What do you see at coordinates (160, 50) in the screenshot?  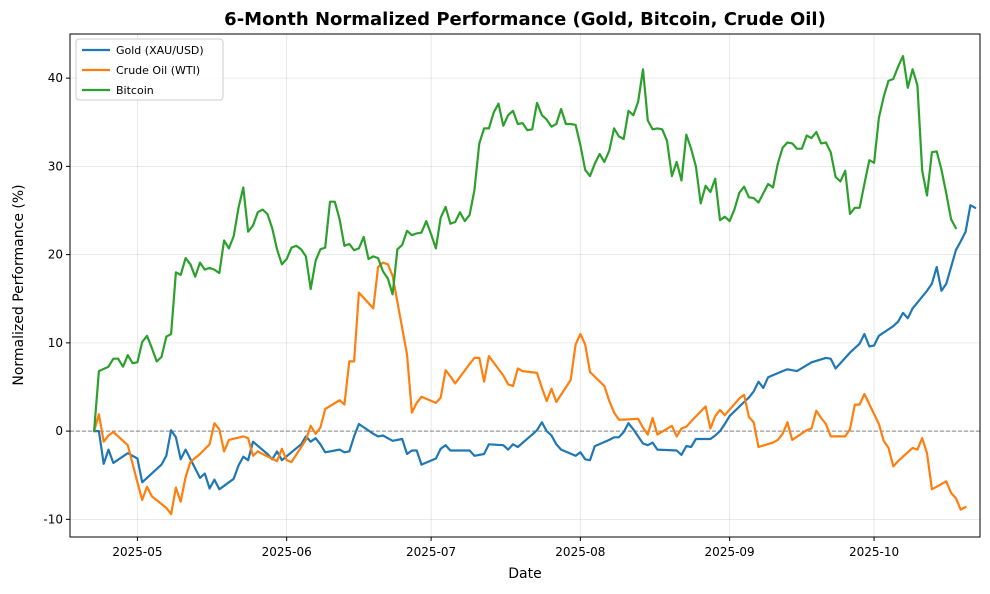 I see `legend-label: Gold (XAU/USD)` at bounding box center [160, 50].